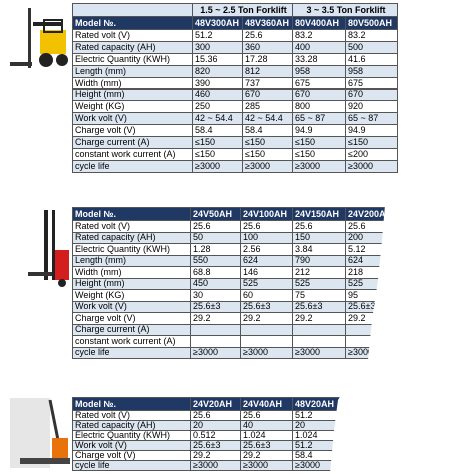 The width and height of the screenshot is (474, 474). I want to click on forklift-image, so click(39, 38).